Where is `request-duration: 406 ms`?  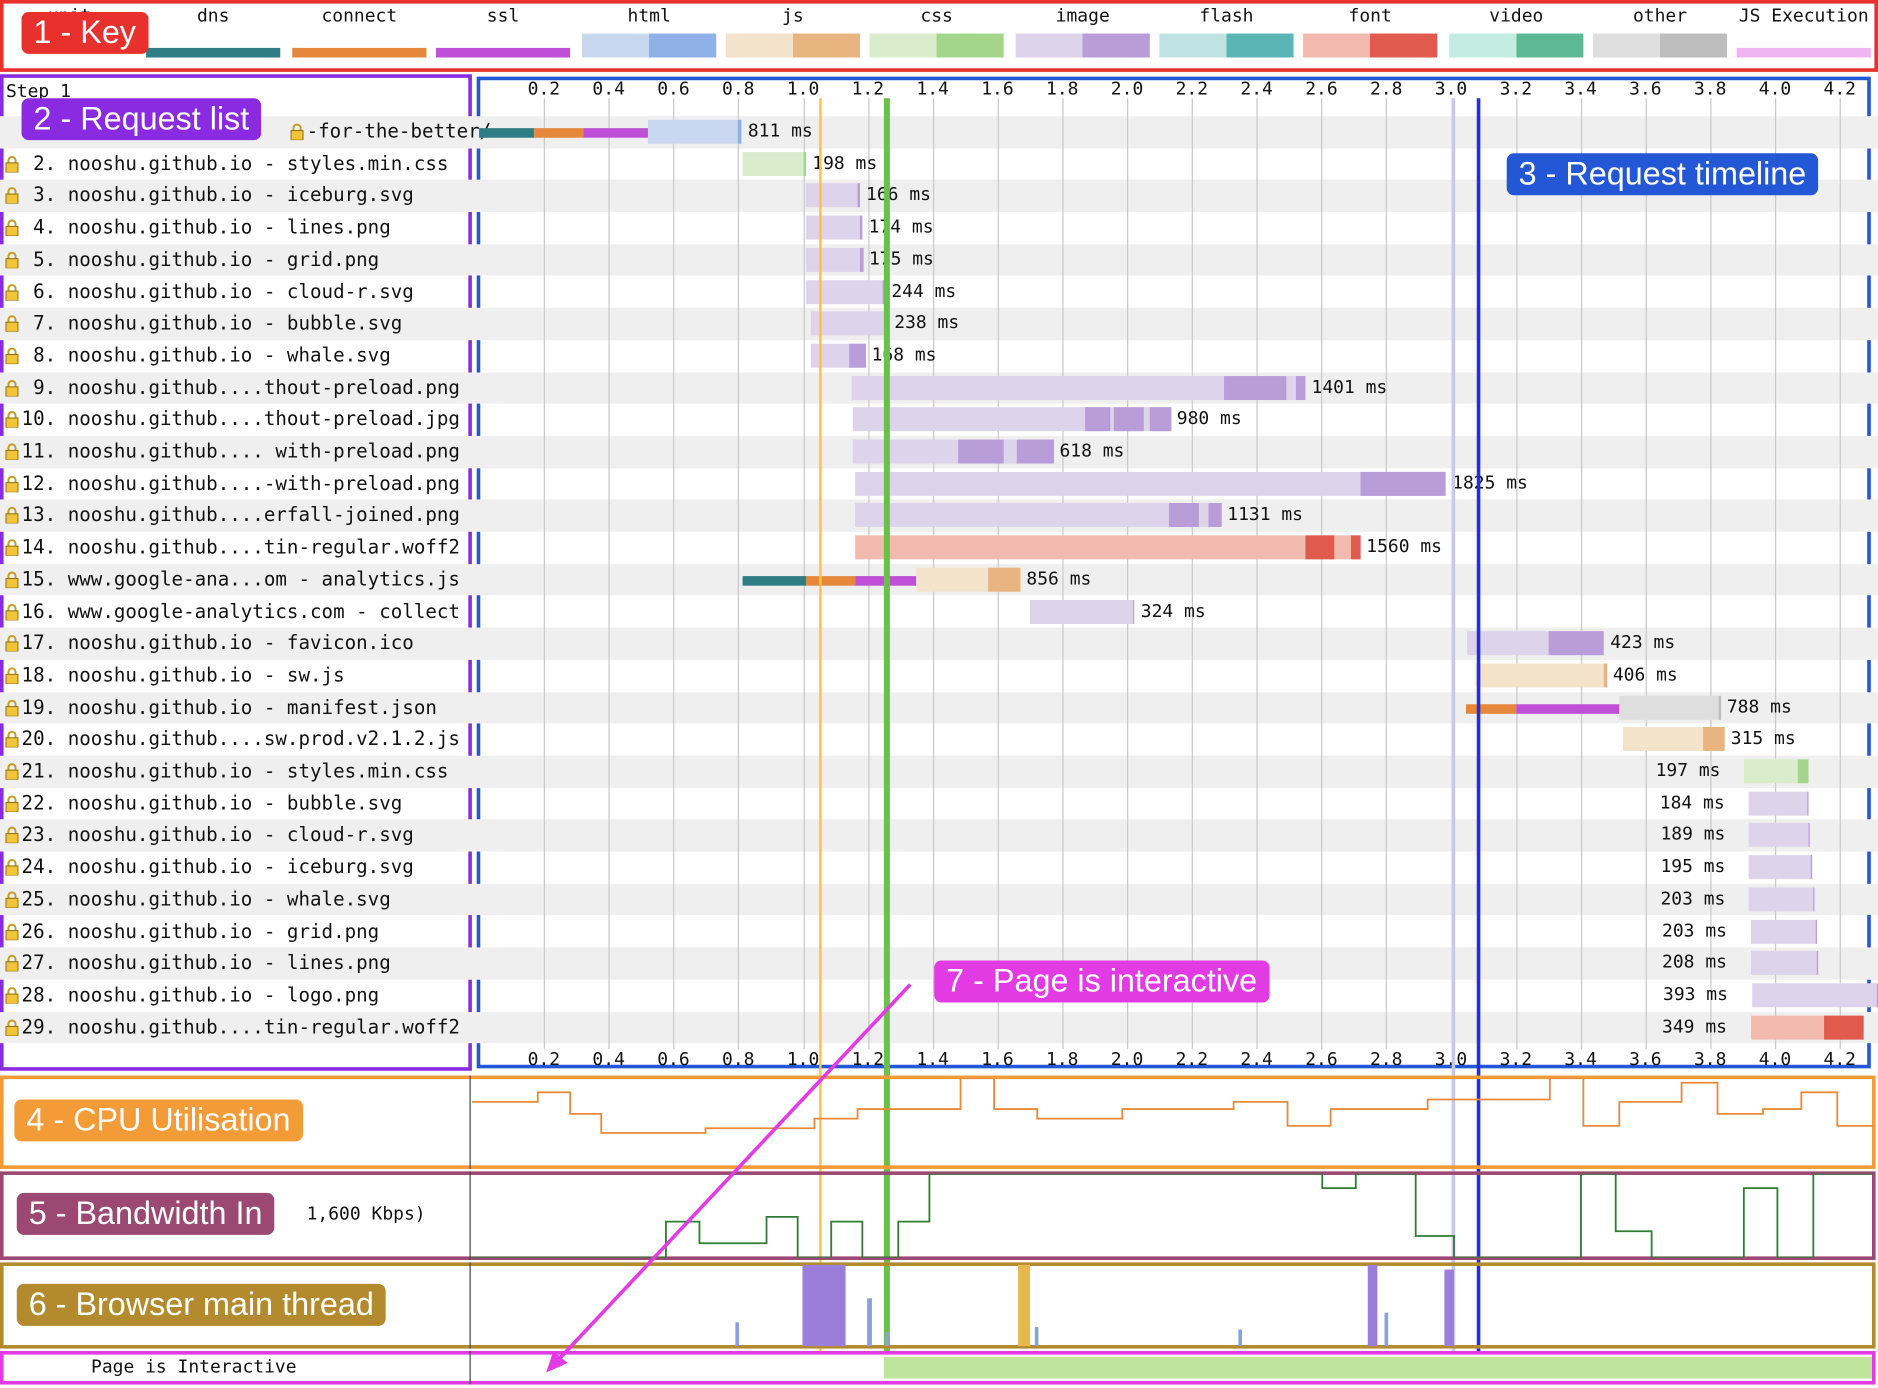
request-duration: 406 ms is located at coordinates (1645, 674).